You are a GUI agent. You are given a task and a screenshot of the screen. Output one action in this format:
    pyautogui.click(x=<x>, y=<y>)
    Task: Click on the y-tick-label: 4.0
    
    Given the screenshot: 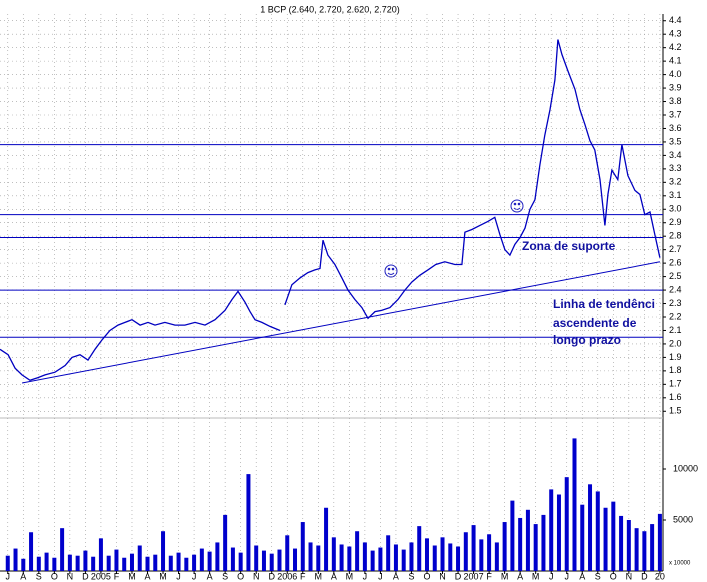 What is the action you would take?
    pyautogui.click(x=675, y=74)
    